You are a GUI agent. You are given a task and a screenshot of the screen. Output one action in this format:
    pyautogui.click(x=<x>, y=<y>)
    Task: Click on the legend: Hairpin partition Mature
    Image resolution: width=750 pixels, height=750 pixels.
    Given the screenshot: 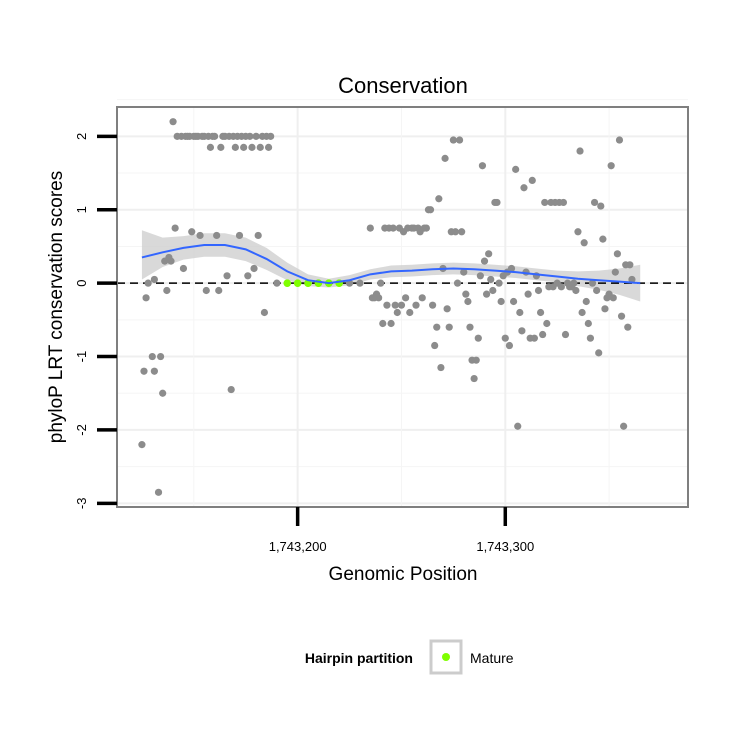 What is the action you would take?
    pyautogui.click(x=409, y=657)
    